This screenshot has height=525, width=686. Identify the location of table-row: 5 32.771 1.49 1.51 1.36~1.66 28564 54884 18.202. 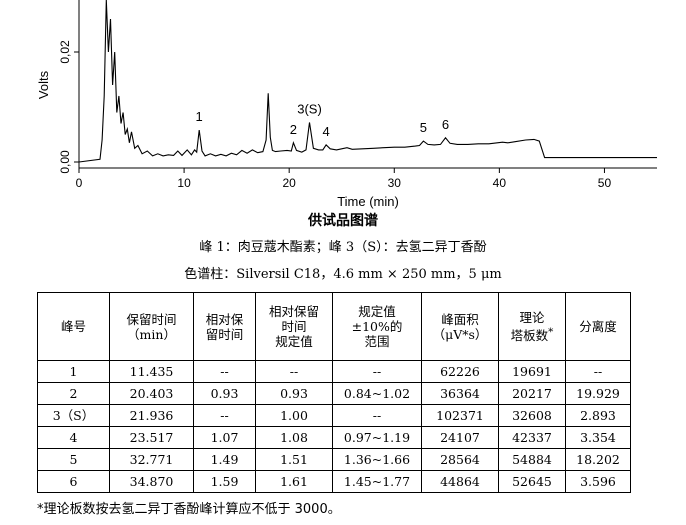
(334, 459).